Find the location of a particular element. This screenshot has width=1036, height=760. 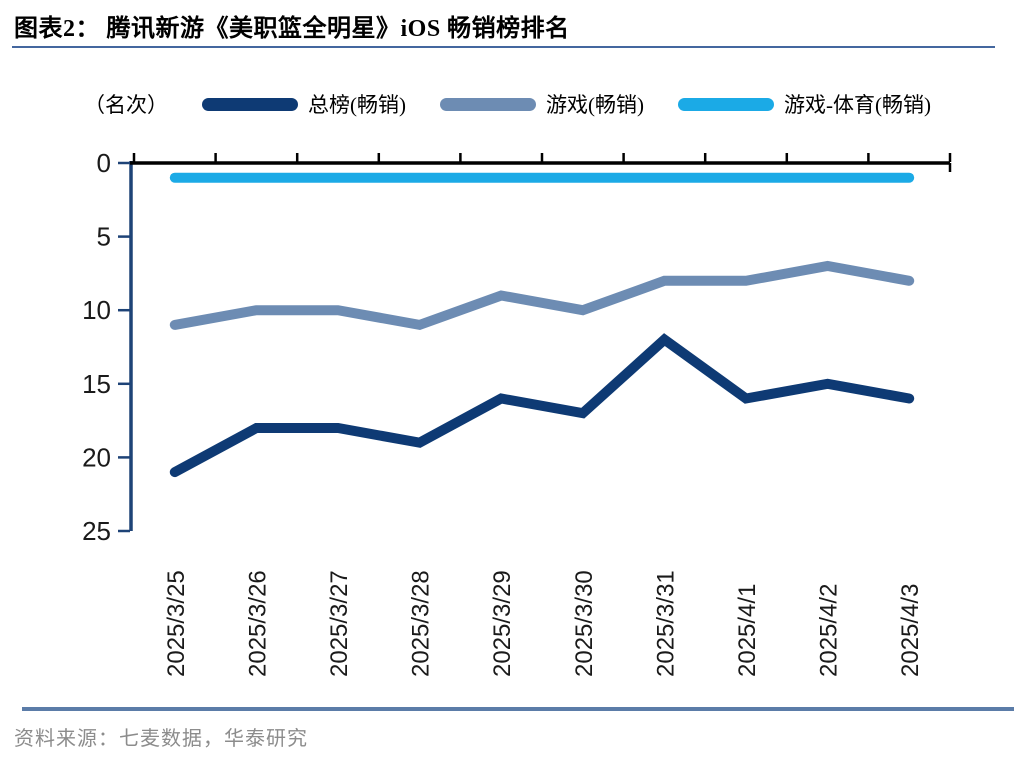

svg-text: 2025/3/28 is located at coordinates (421, 623).